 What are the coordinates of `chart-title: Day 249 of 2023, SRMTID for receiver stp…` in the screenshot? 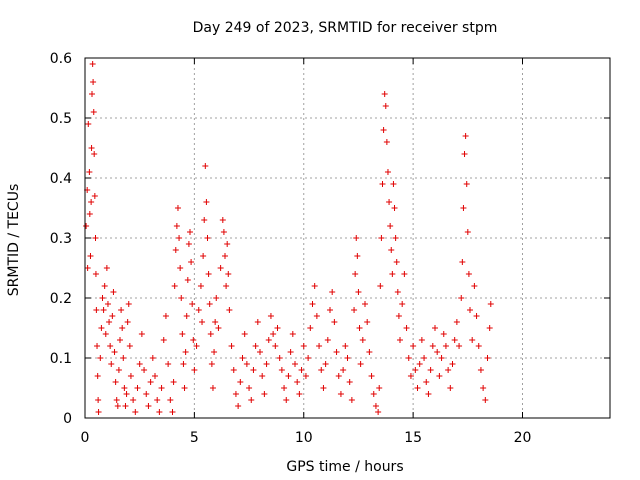 It's located at (345, 28).